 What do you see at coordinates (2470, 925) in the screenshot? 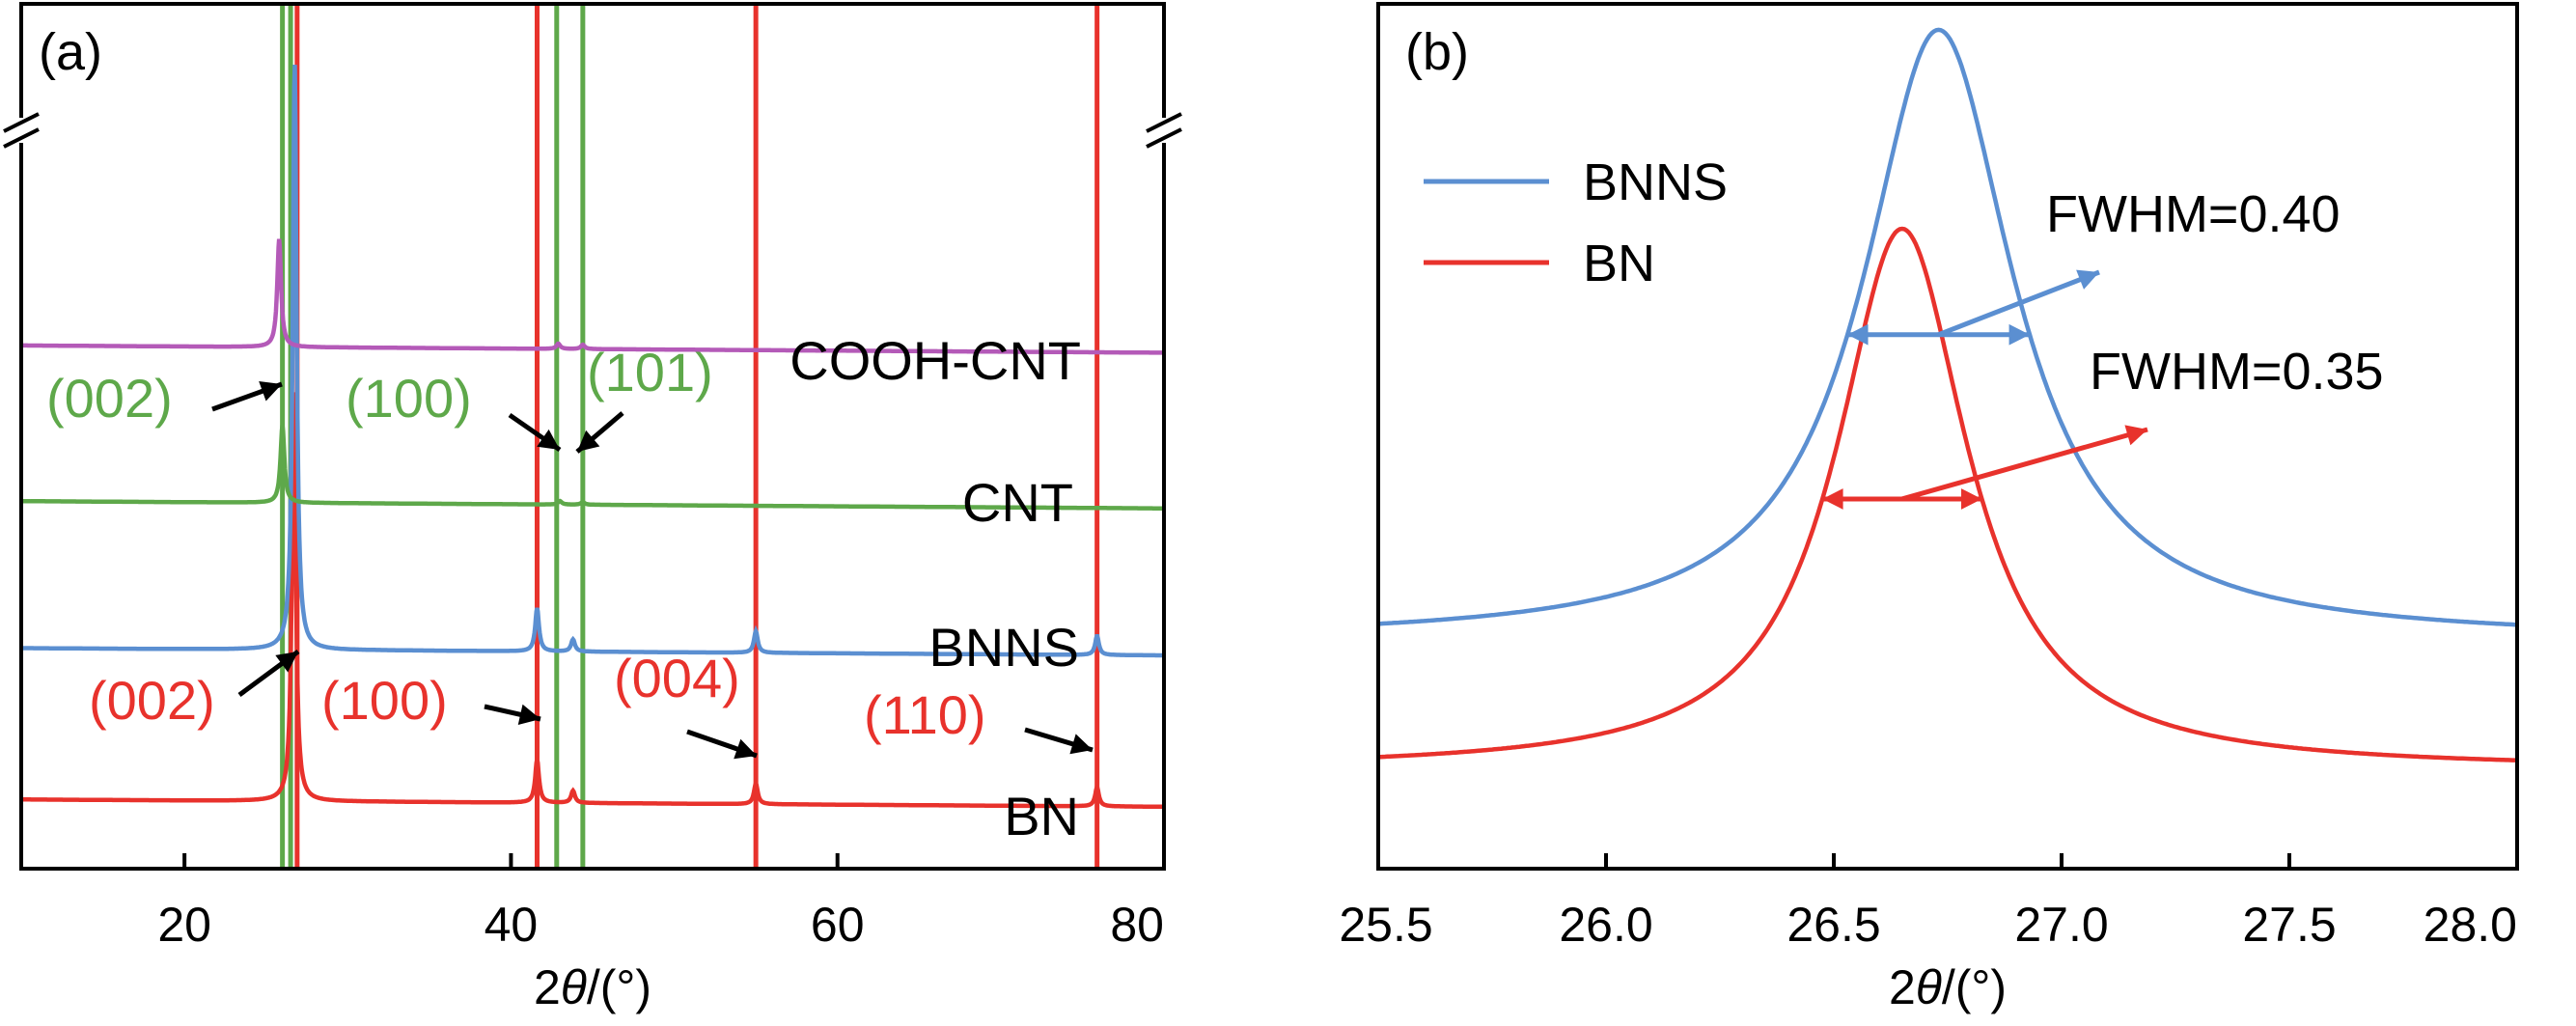
I see `x-tick-label: 28.0` at bounding box center [2470, 925].